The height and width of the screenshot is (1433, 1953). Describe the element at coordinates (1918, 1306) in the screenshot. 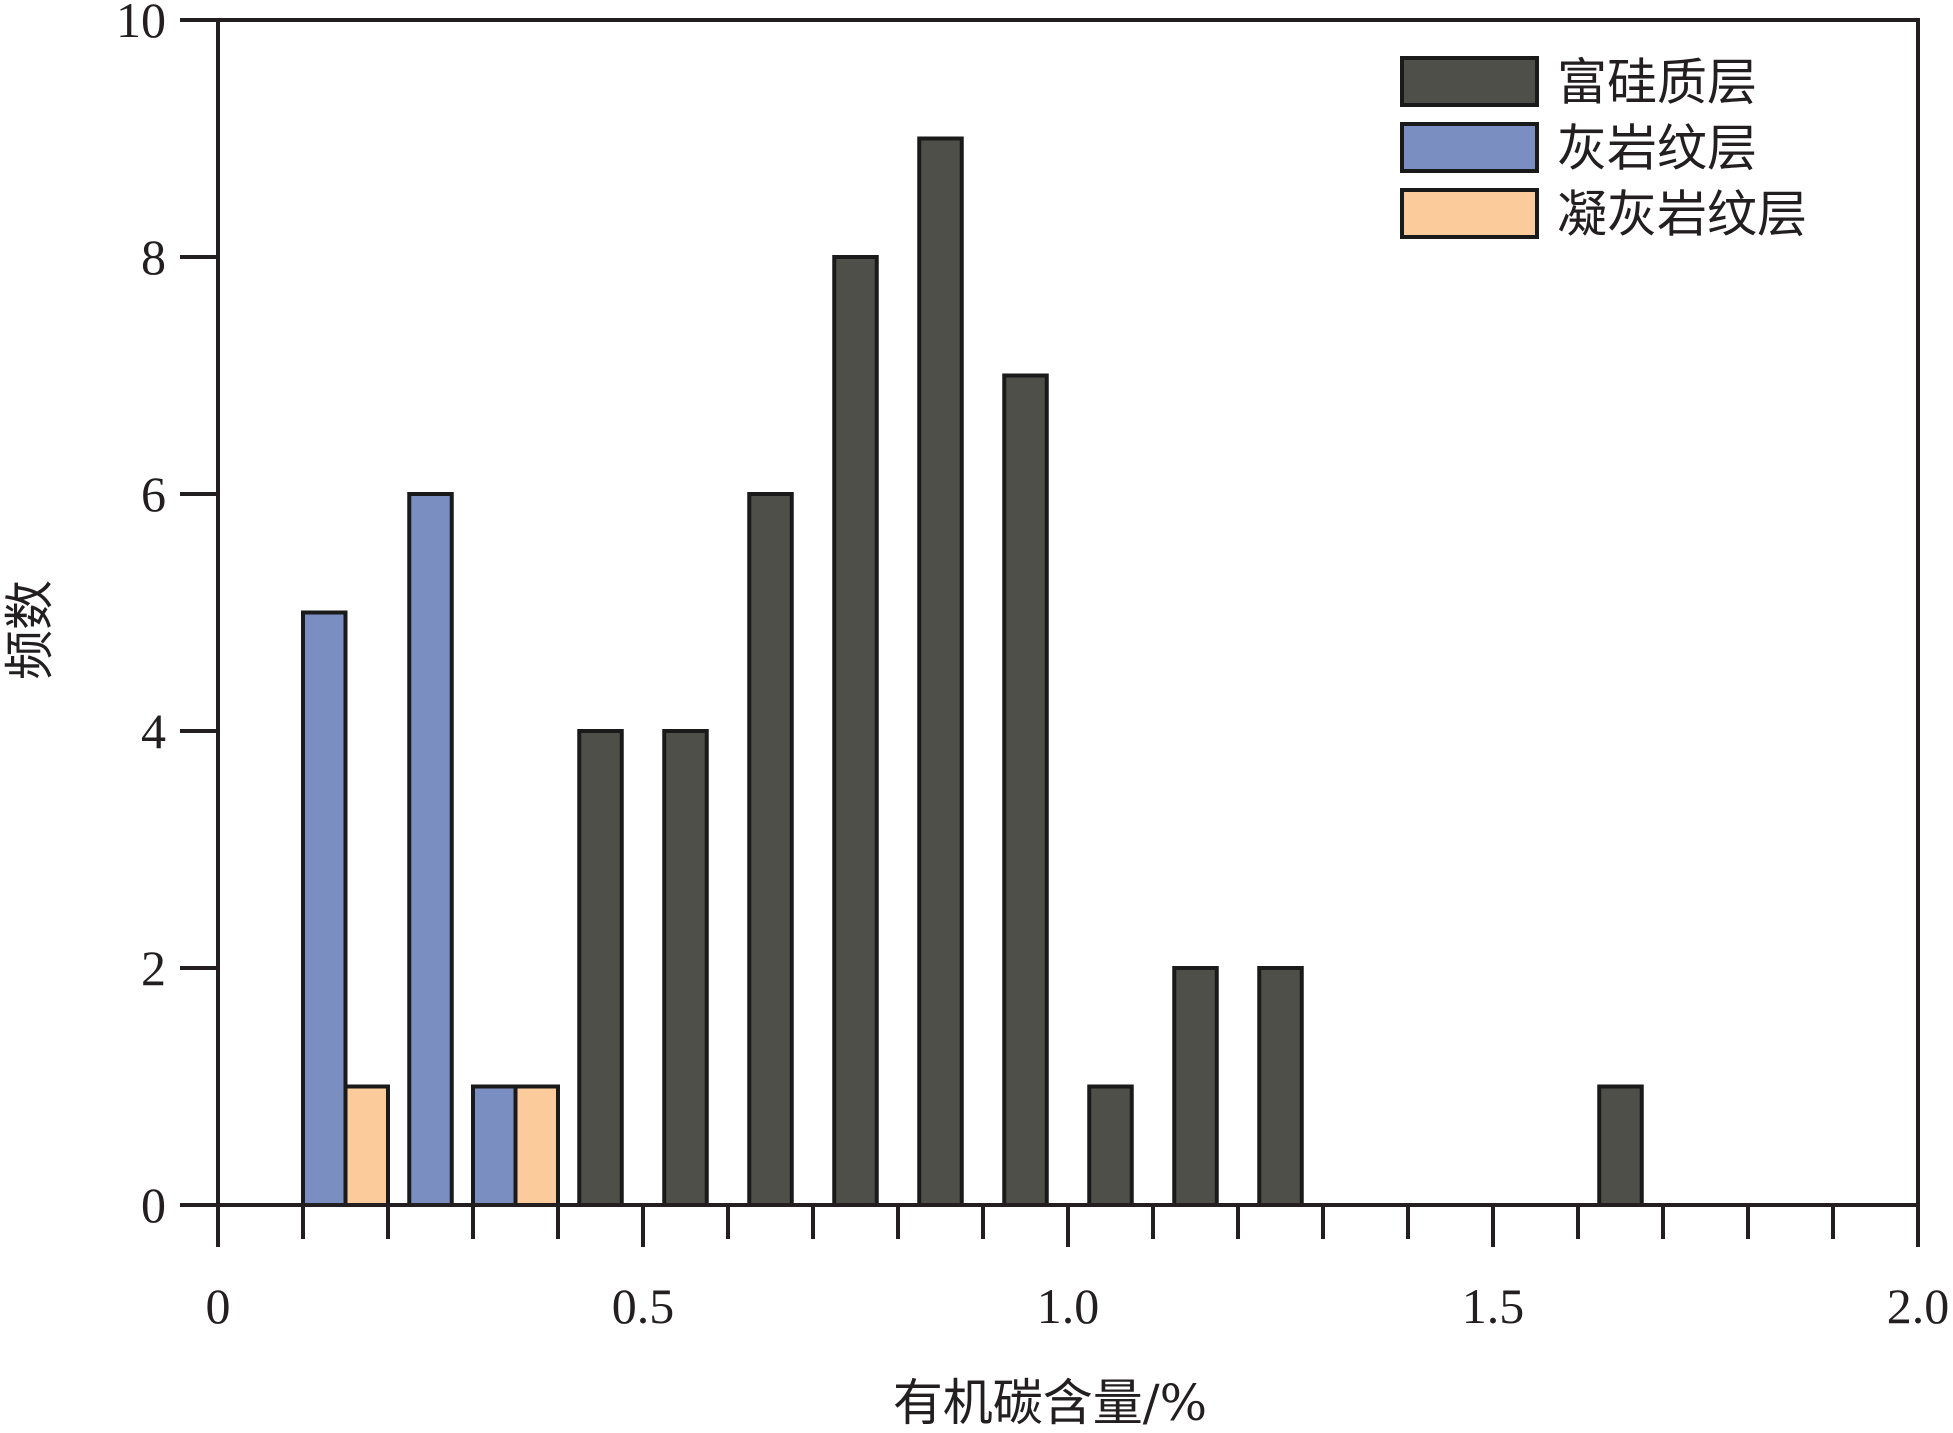

I see `x-tick-label: 2.0` at that location.